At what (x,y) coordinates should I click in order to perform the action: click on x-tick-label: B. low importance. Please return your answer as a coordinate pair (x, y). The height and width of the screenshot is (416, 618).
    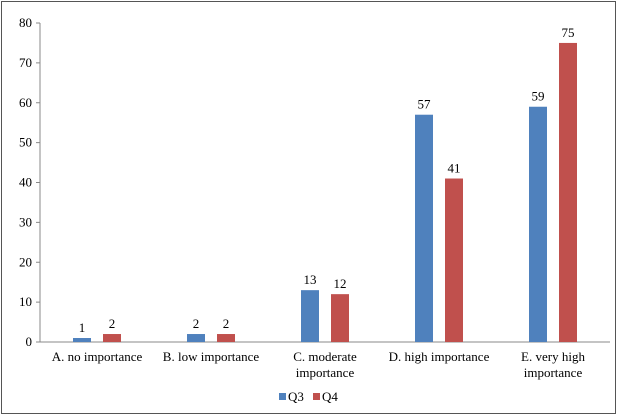
    Looking at the image, I should click on (211, 356).